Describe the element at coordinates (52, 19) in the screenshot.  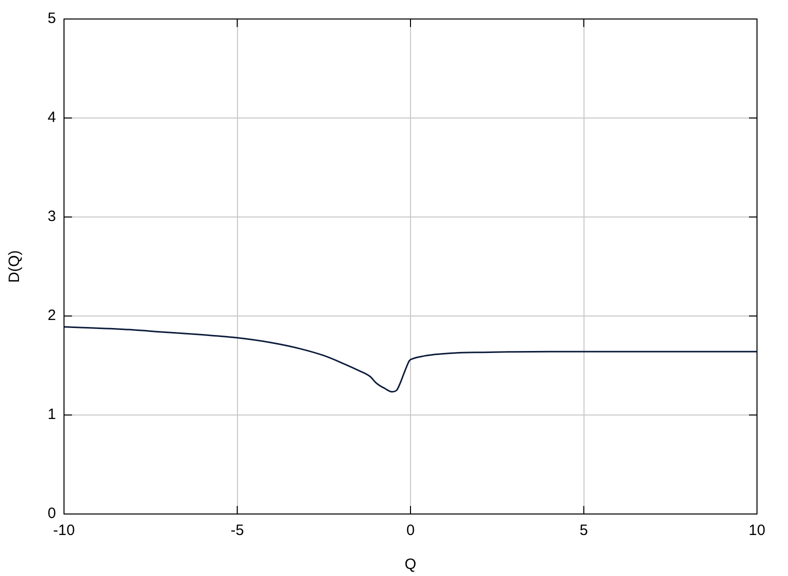
I see `y-tick-label: 5` at that location.